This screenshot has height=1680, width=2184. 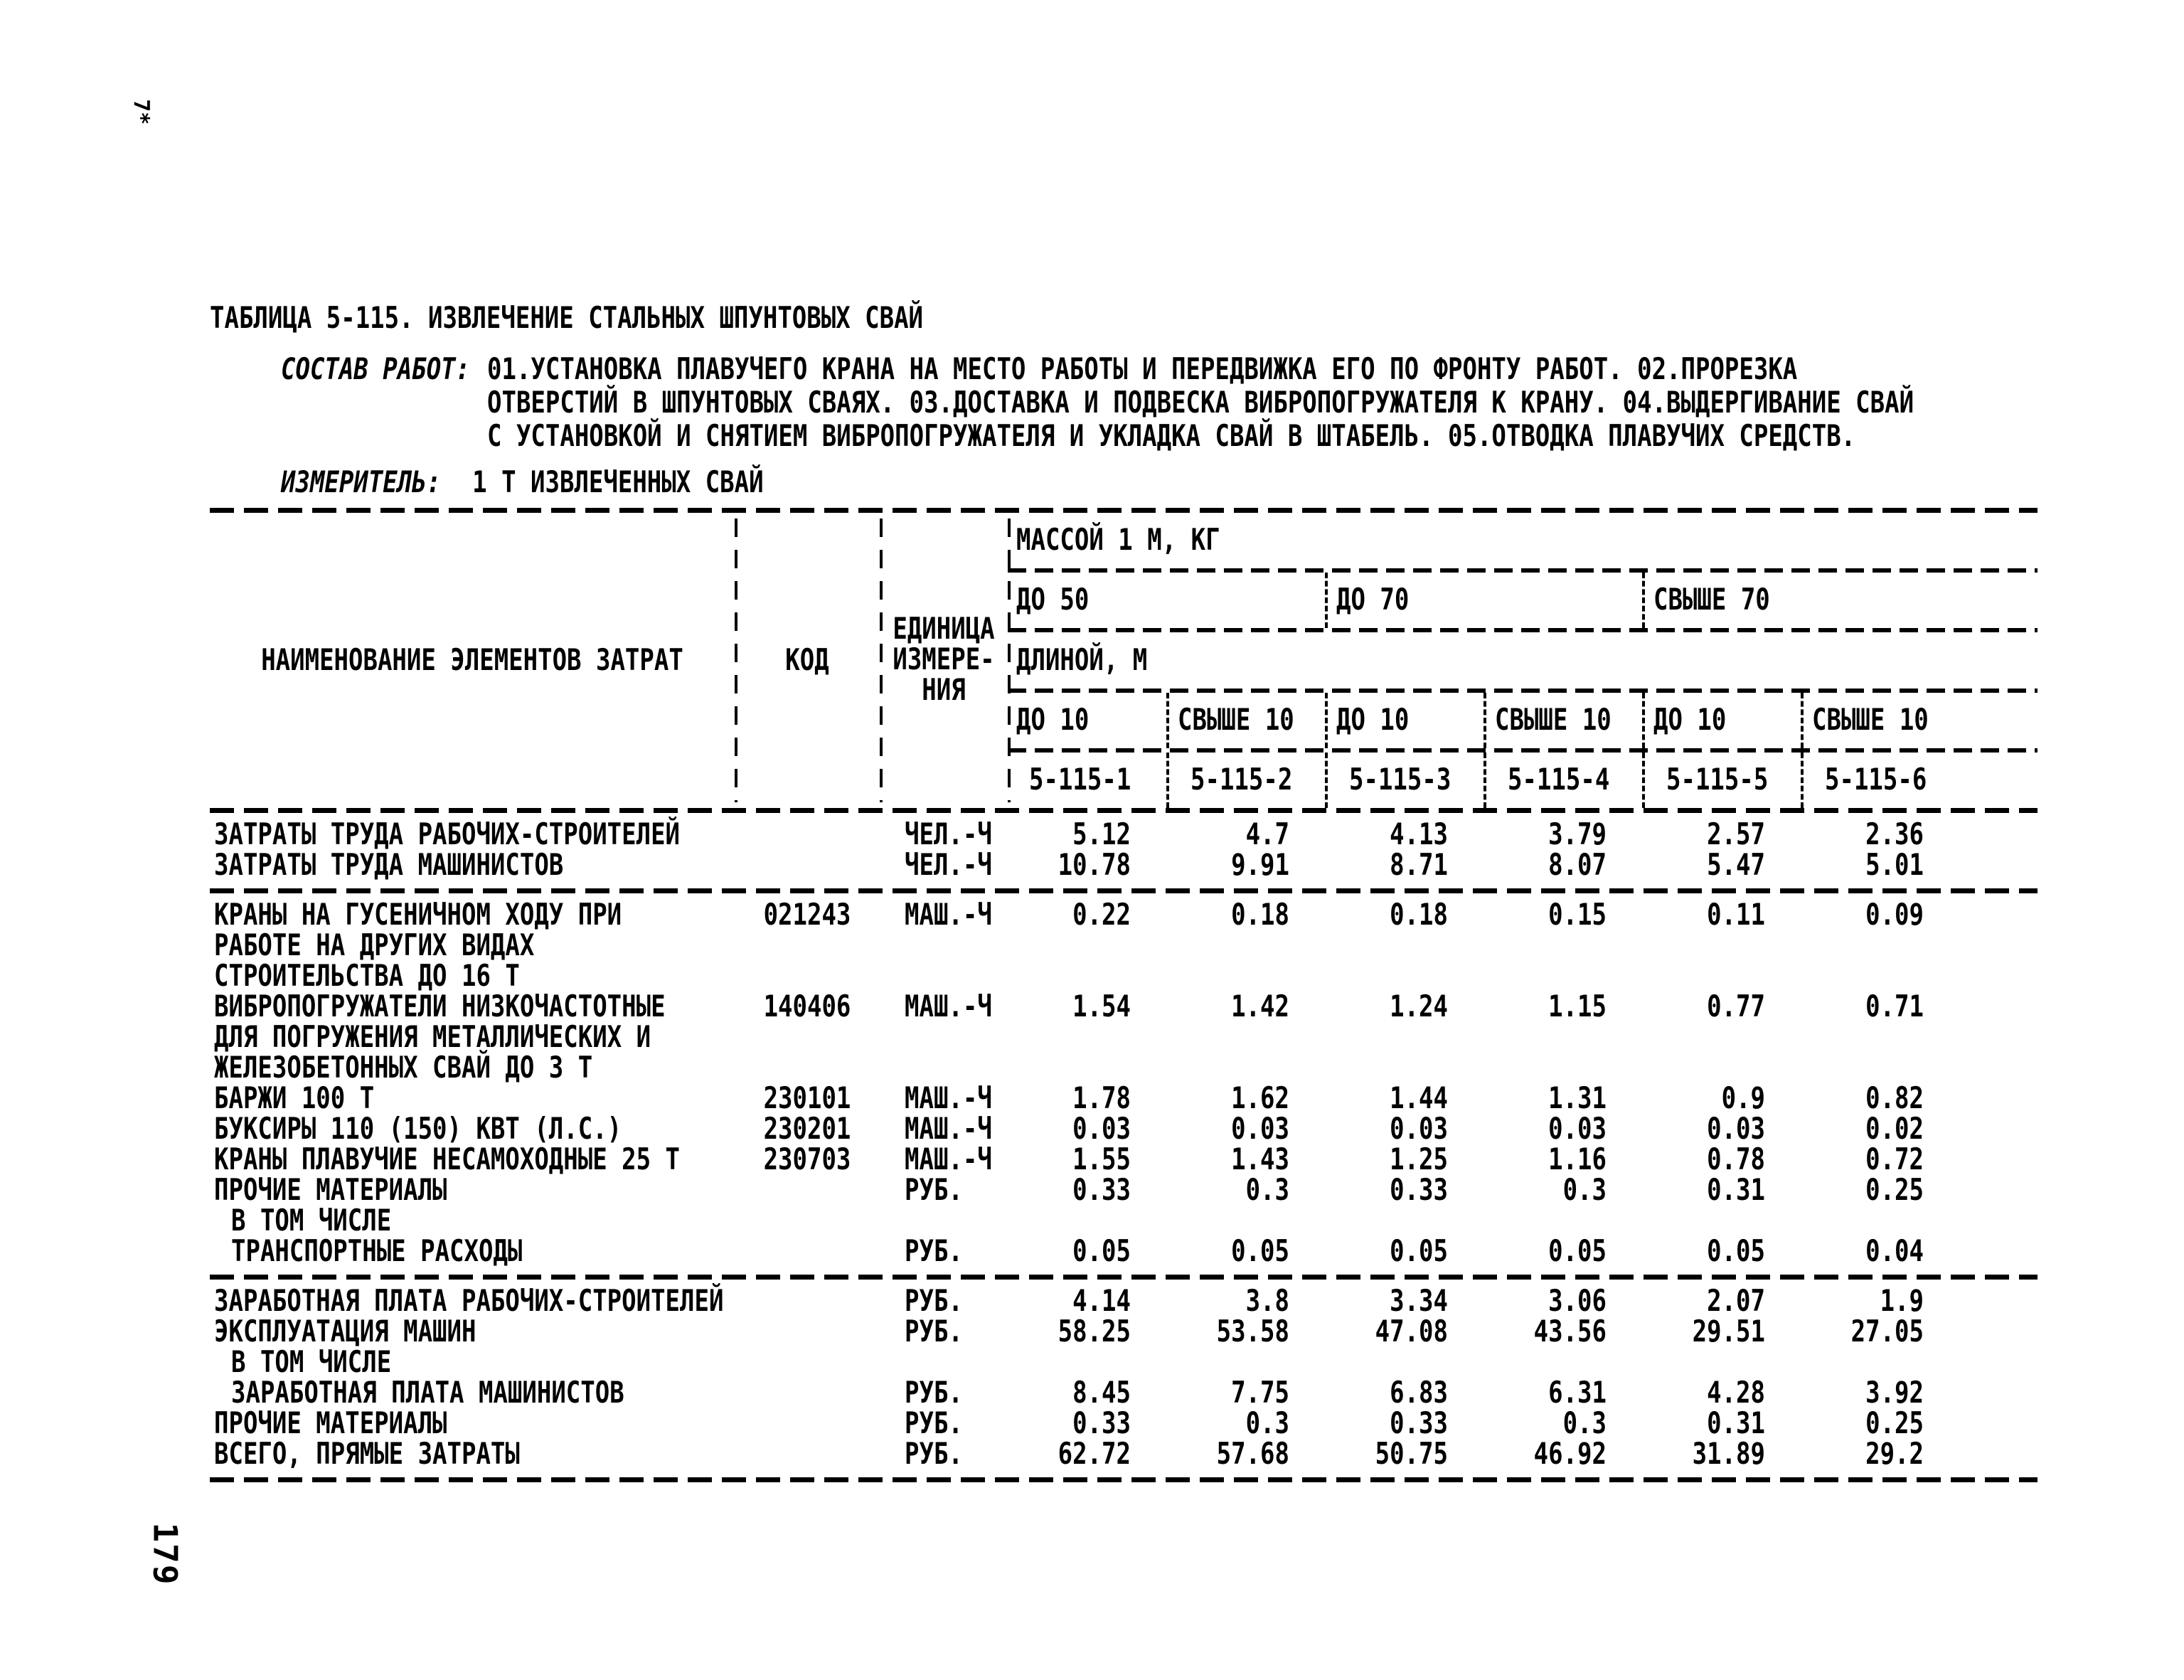 I want to click on row-name: ЗАТРАТЫ ТРУДА МАШИНИСТОВ, so click(x=472, y=865).